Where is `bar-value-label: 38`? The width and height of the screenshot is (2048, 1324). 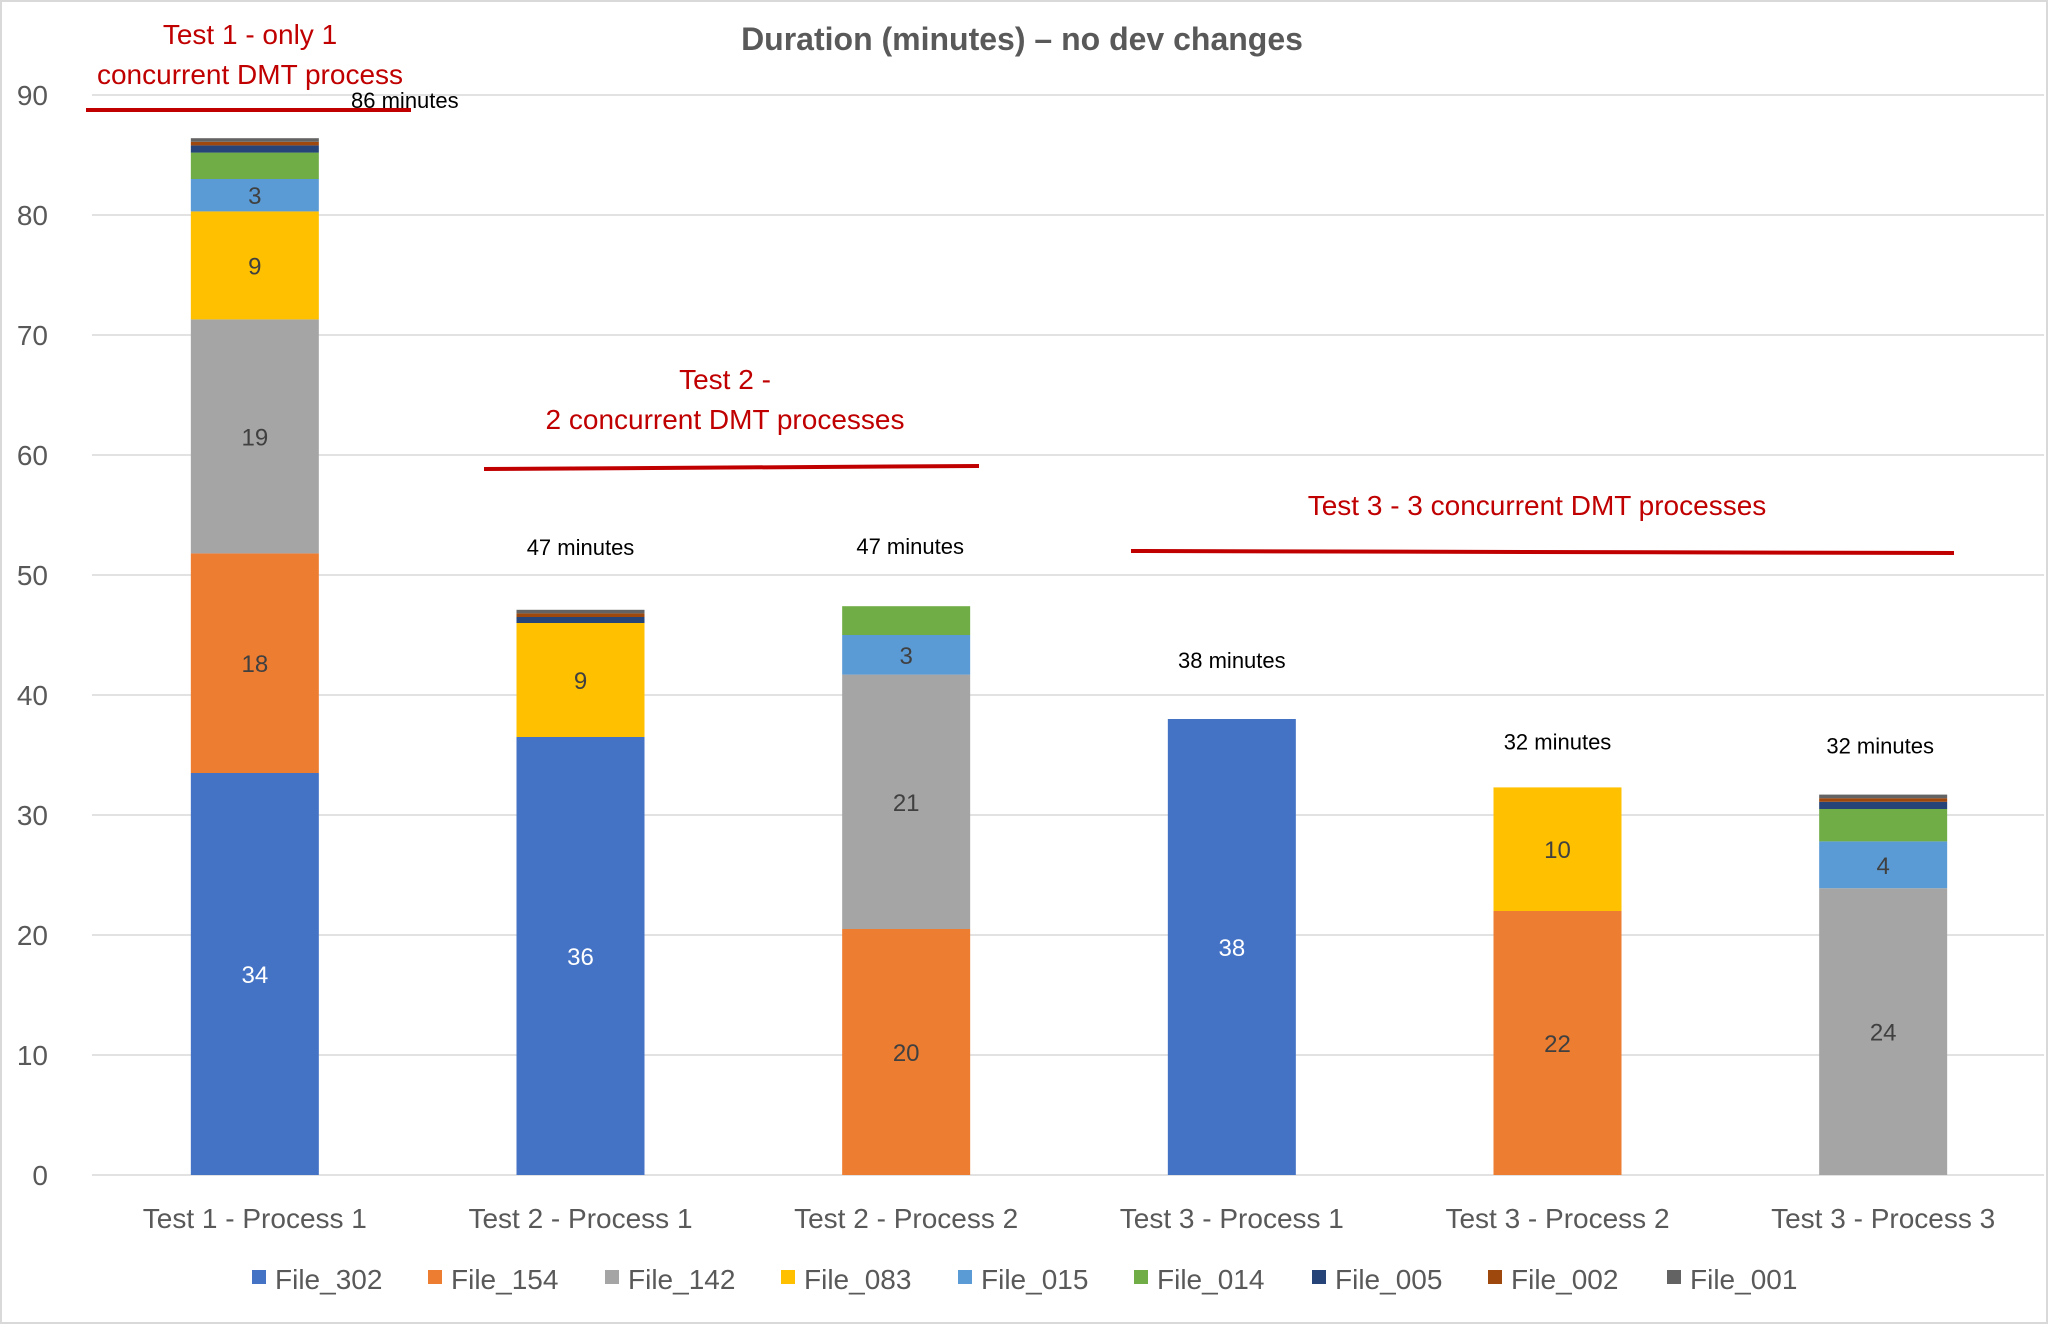
bar-value-label: 38 is located at coordinates (1231, 948).